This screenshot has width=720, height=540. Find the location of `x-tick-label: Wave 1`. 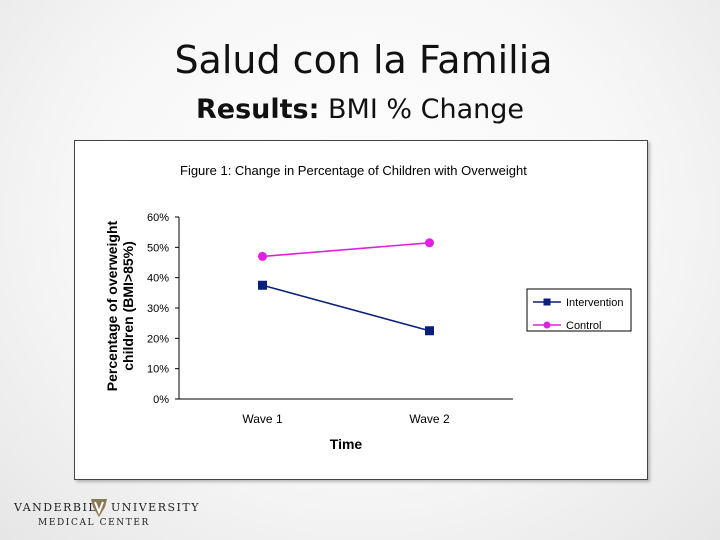

x-tick-label: Wave 1 is located at coordinates (262, 419).